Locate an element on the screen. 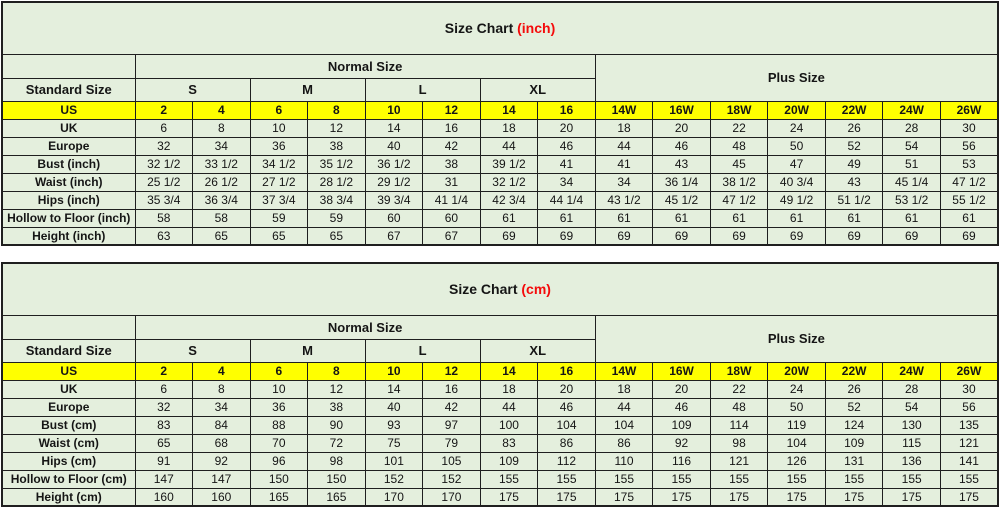  size-value-cell: 28 is located at coordinates (911, 389).